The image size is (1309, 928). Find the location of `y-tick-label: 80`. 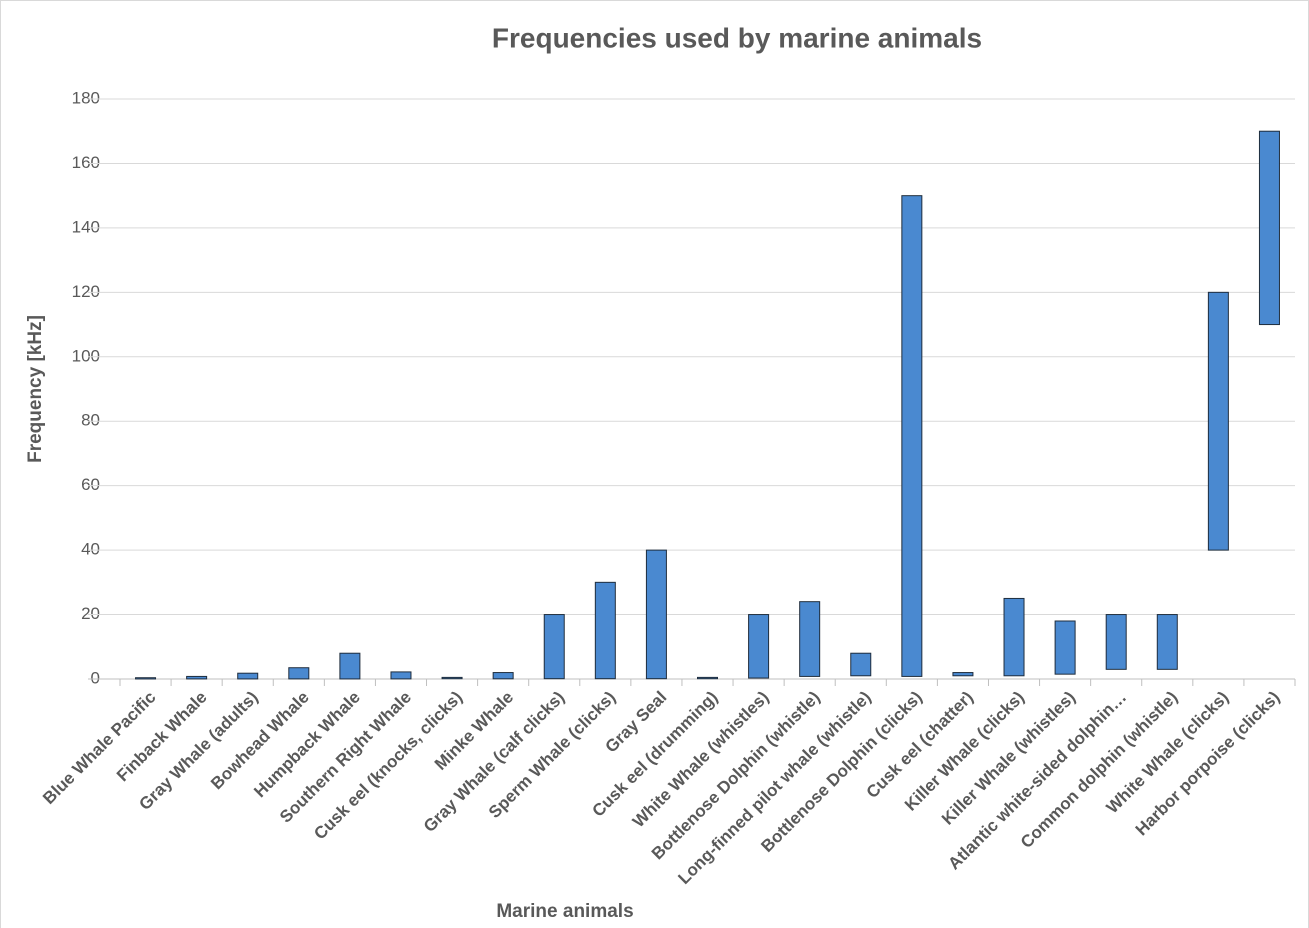

y-tick-label: 80 is located at coordinates (90, 420).